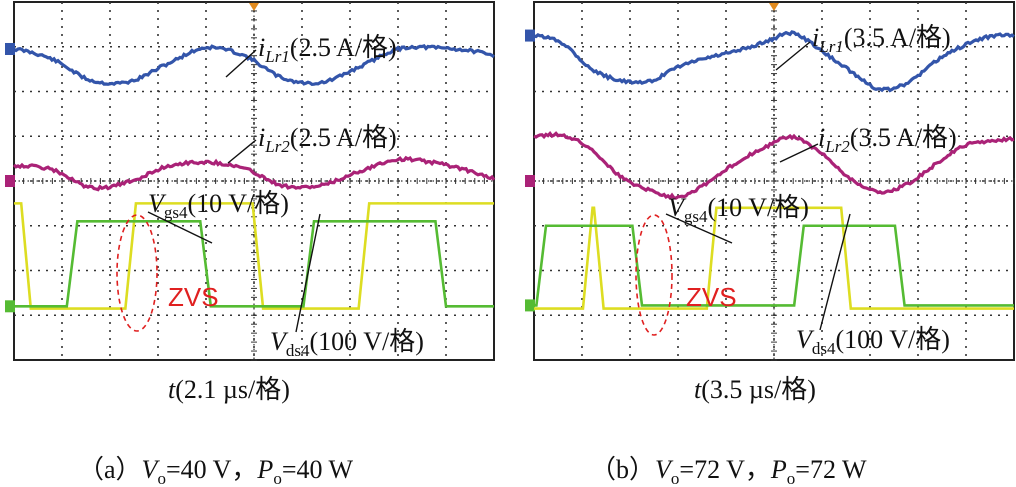 Image resolution: width=1016 pixels, height=487 pixels. What do you see at coordinates (728, 471) in the screenshot?
I see `caption: （b）Vo=72 V，Po=72 W` at bounding box center [728, 471].